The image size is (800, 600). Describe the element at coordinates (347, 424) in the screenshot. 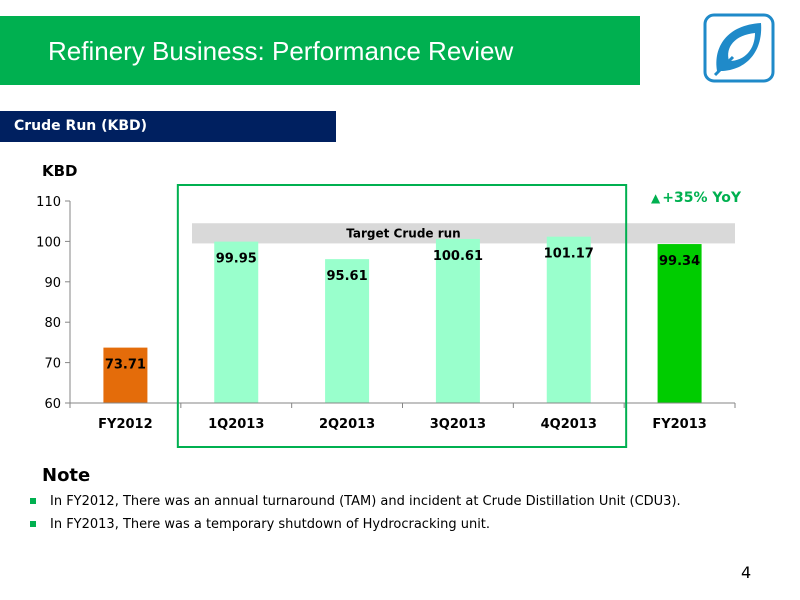

I see `x-tick-label: 2Q2013` at that location.